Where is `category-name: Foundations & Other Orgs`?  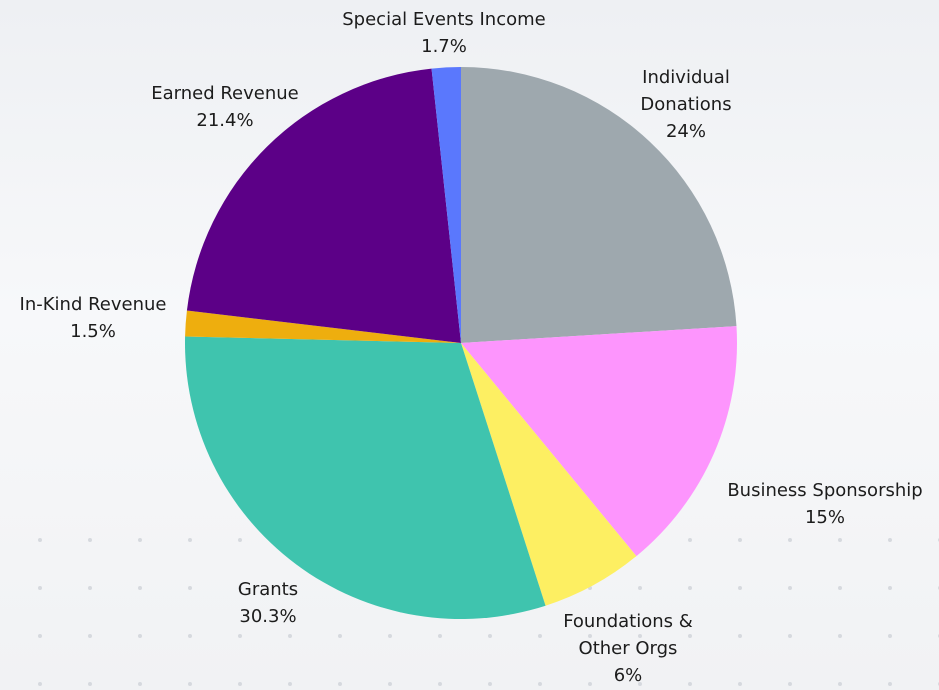 category-name: Foundations & Other Orgs is located at coordinates (628, 635).